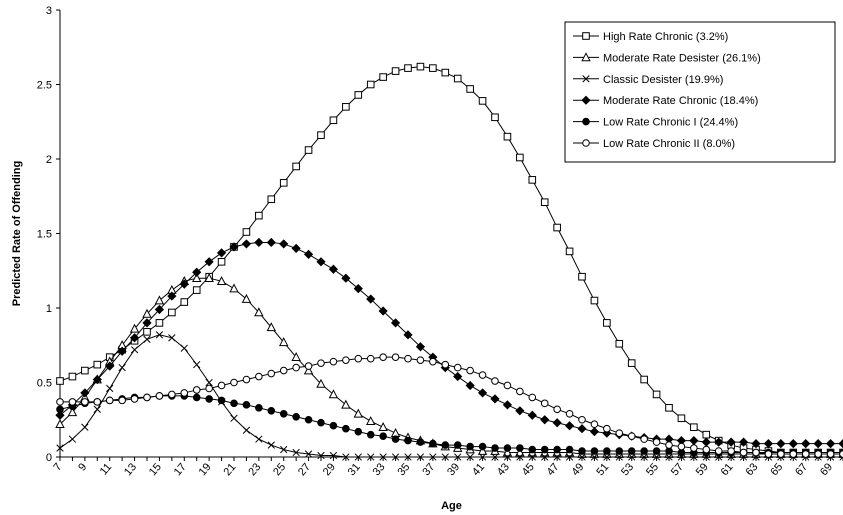  What do you see at coordinates (49, 160) in the screenshot?
I see `y-tick-label: 2` at bounding box center [49, 160].